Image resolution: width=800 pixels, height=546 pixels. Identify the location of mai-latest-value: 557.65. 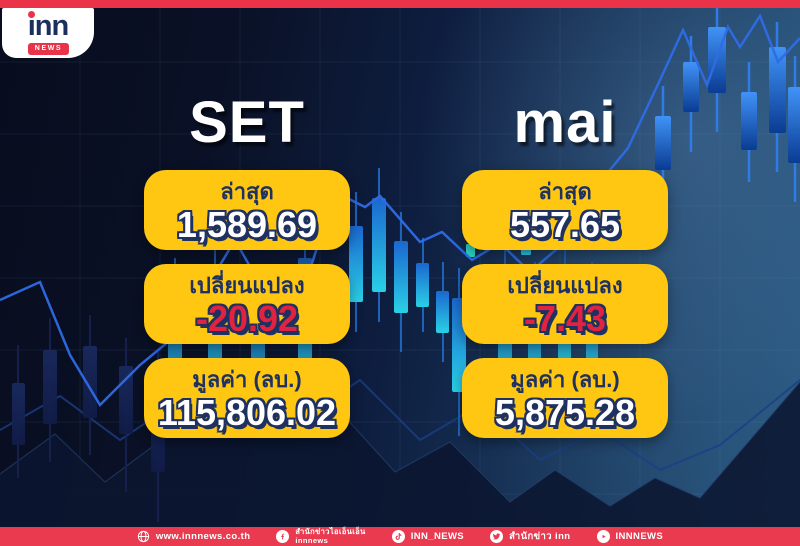
(565, 225).